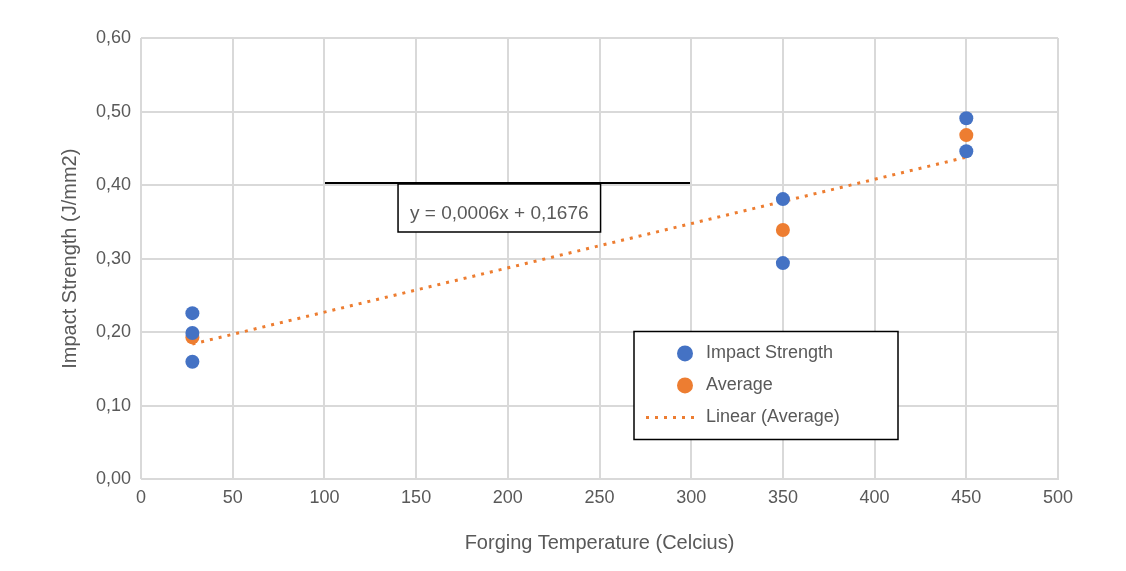 This screenshot has height=571, width=1126. I want to click on x-tick-label: 450, so click(966, 497).